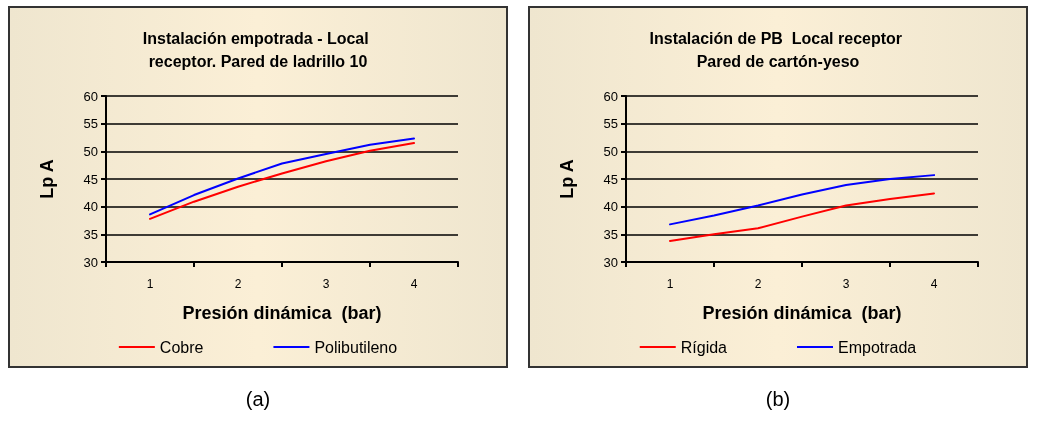 This screenshot has height=421, width=1042. What do you see at coordinates (258, 50) in the screenshot?
I see `chart-title: Instalación empotrada - Local receptor. Pared de ladrillo 10` at bounding box center [258, 50].